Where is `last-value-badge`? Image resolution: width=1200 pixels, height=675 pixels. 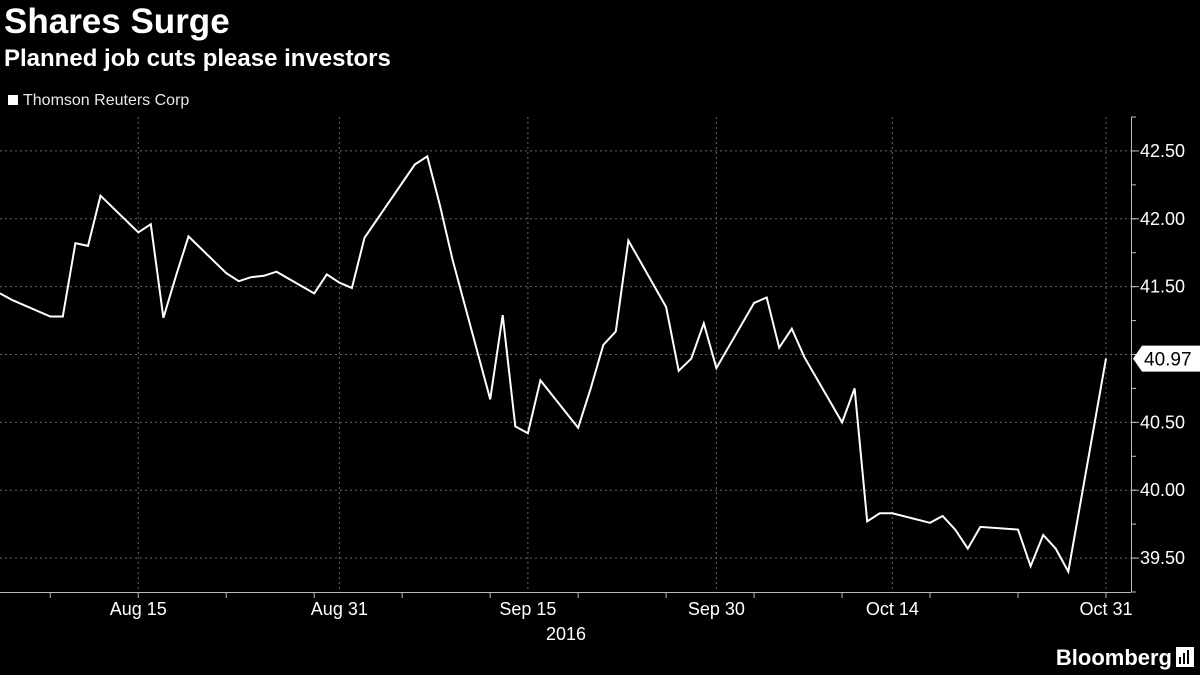
last-value-badge is located at coordinates (1166, 358).